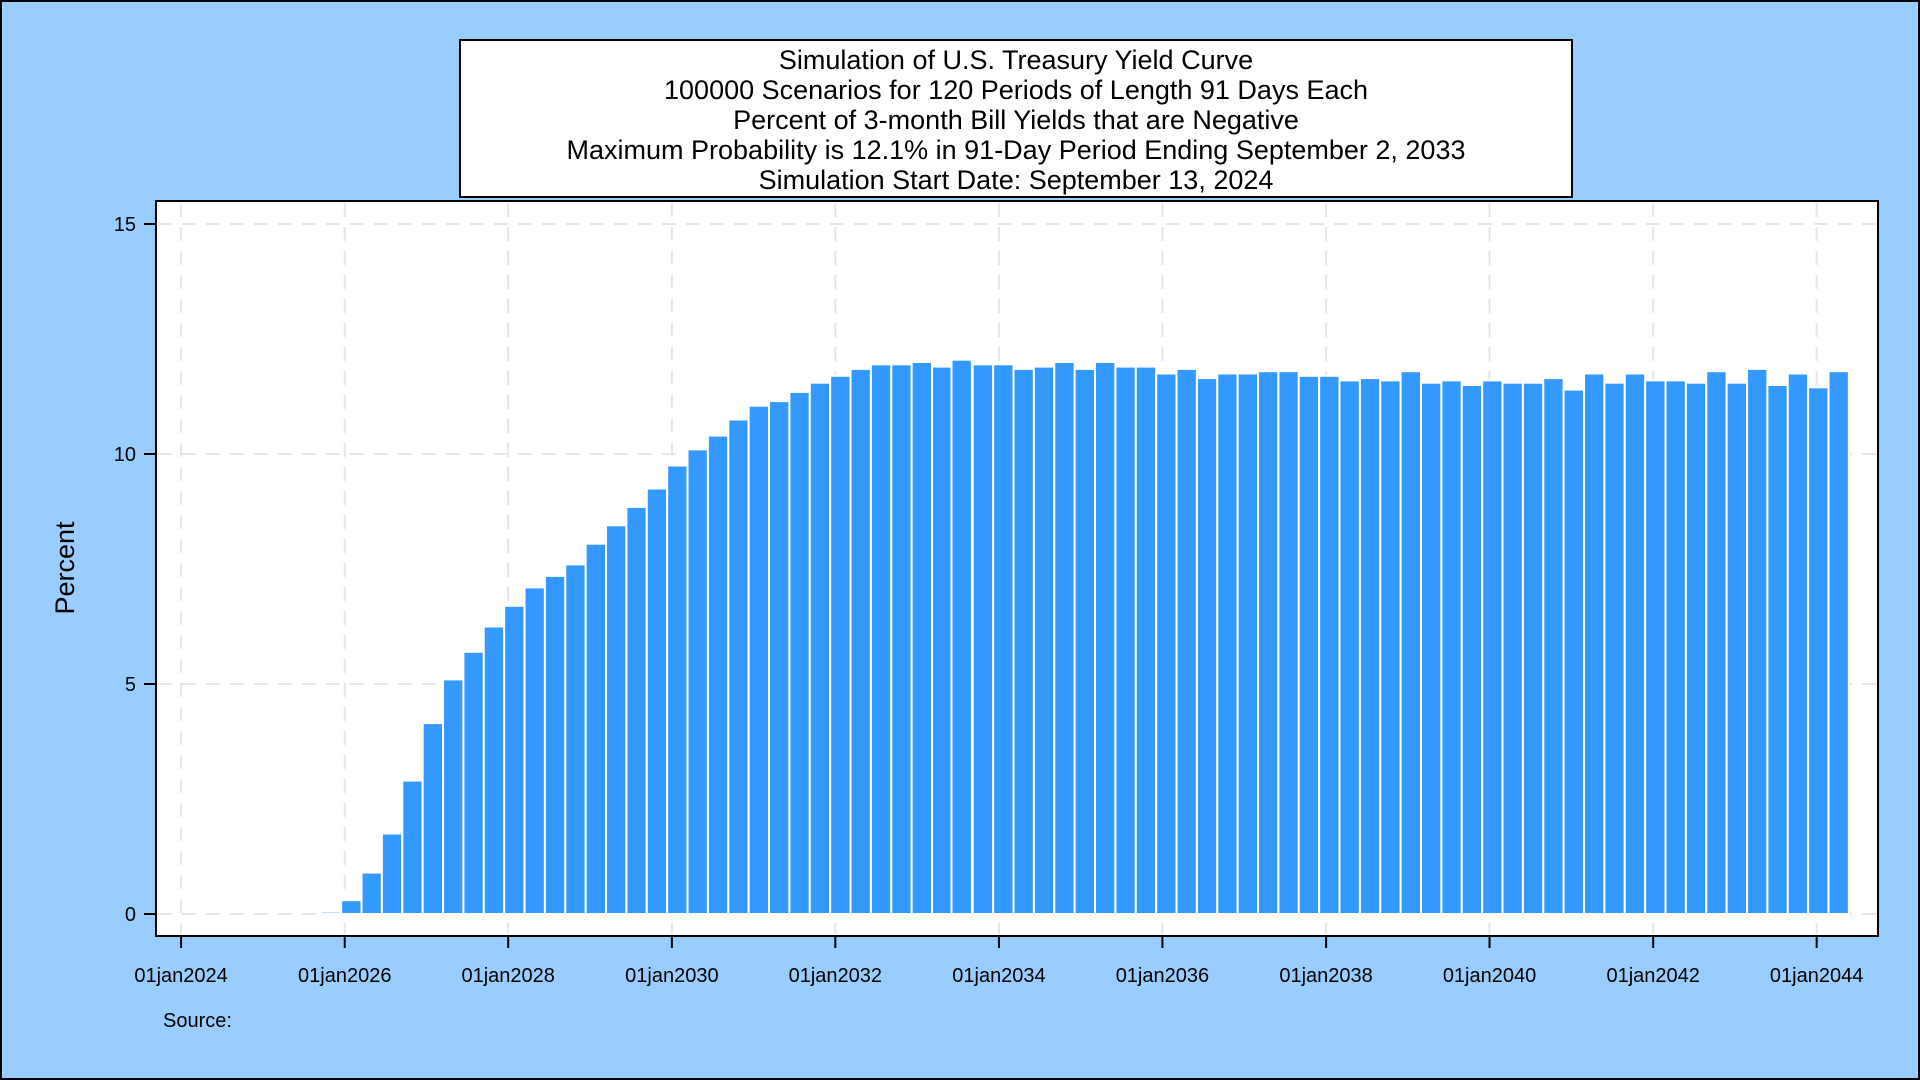 The image size is (1920, 1080). Describe the element at coordinates (130, 685) in the screenshot. I see `y-tick-label-1: 5` at that location.